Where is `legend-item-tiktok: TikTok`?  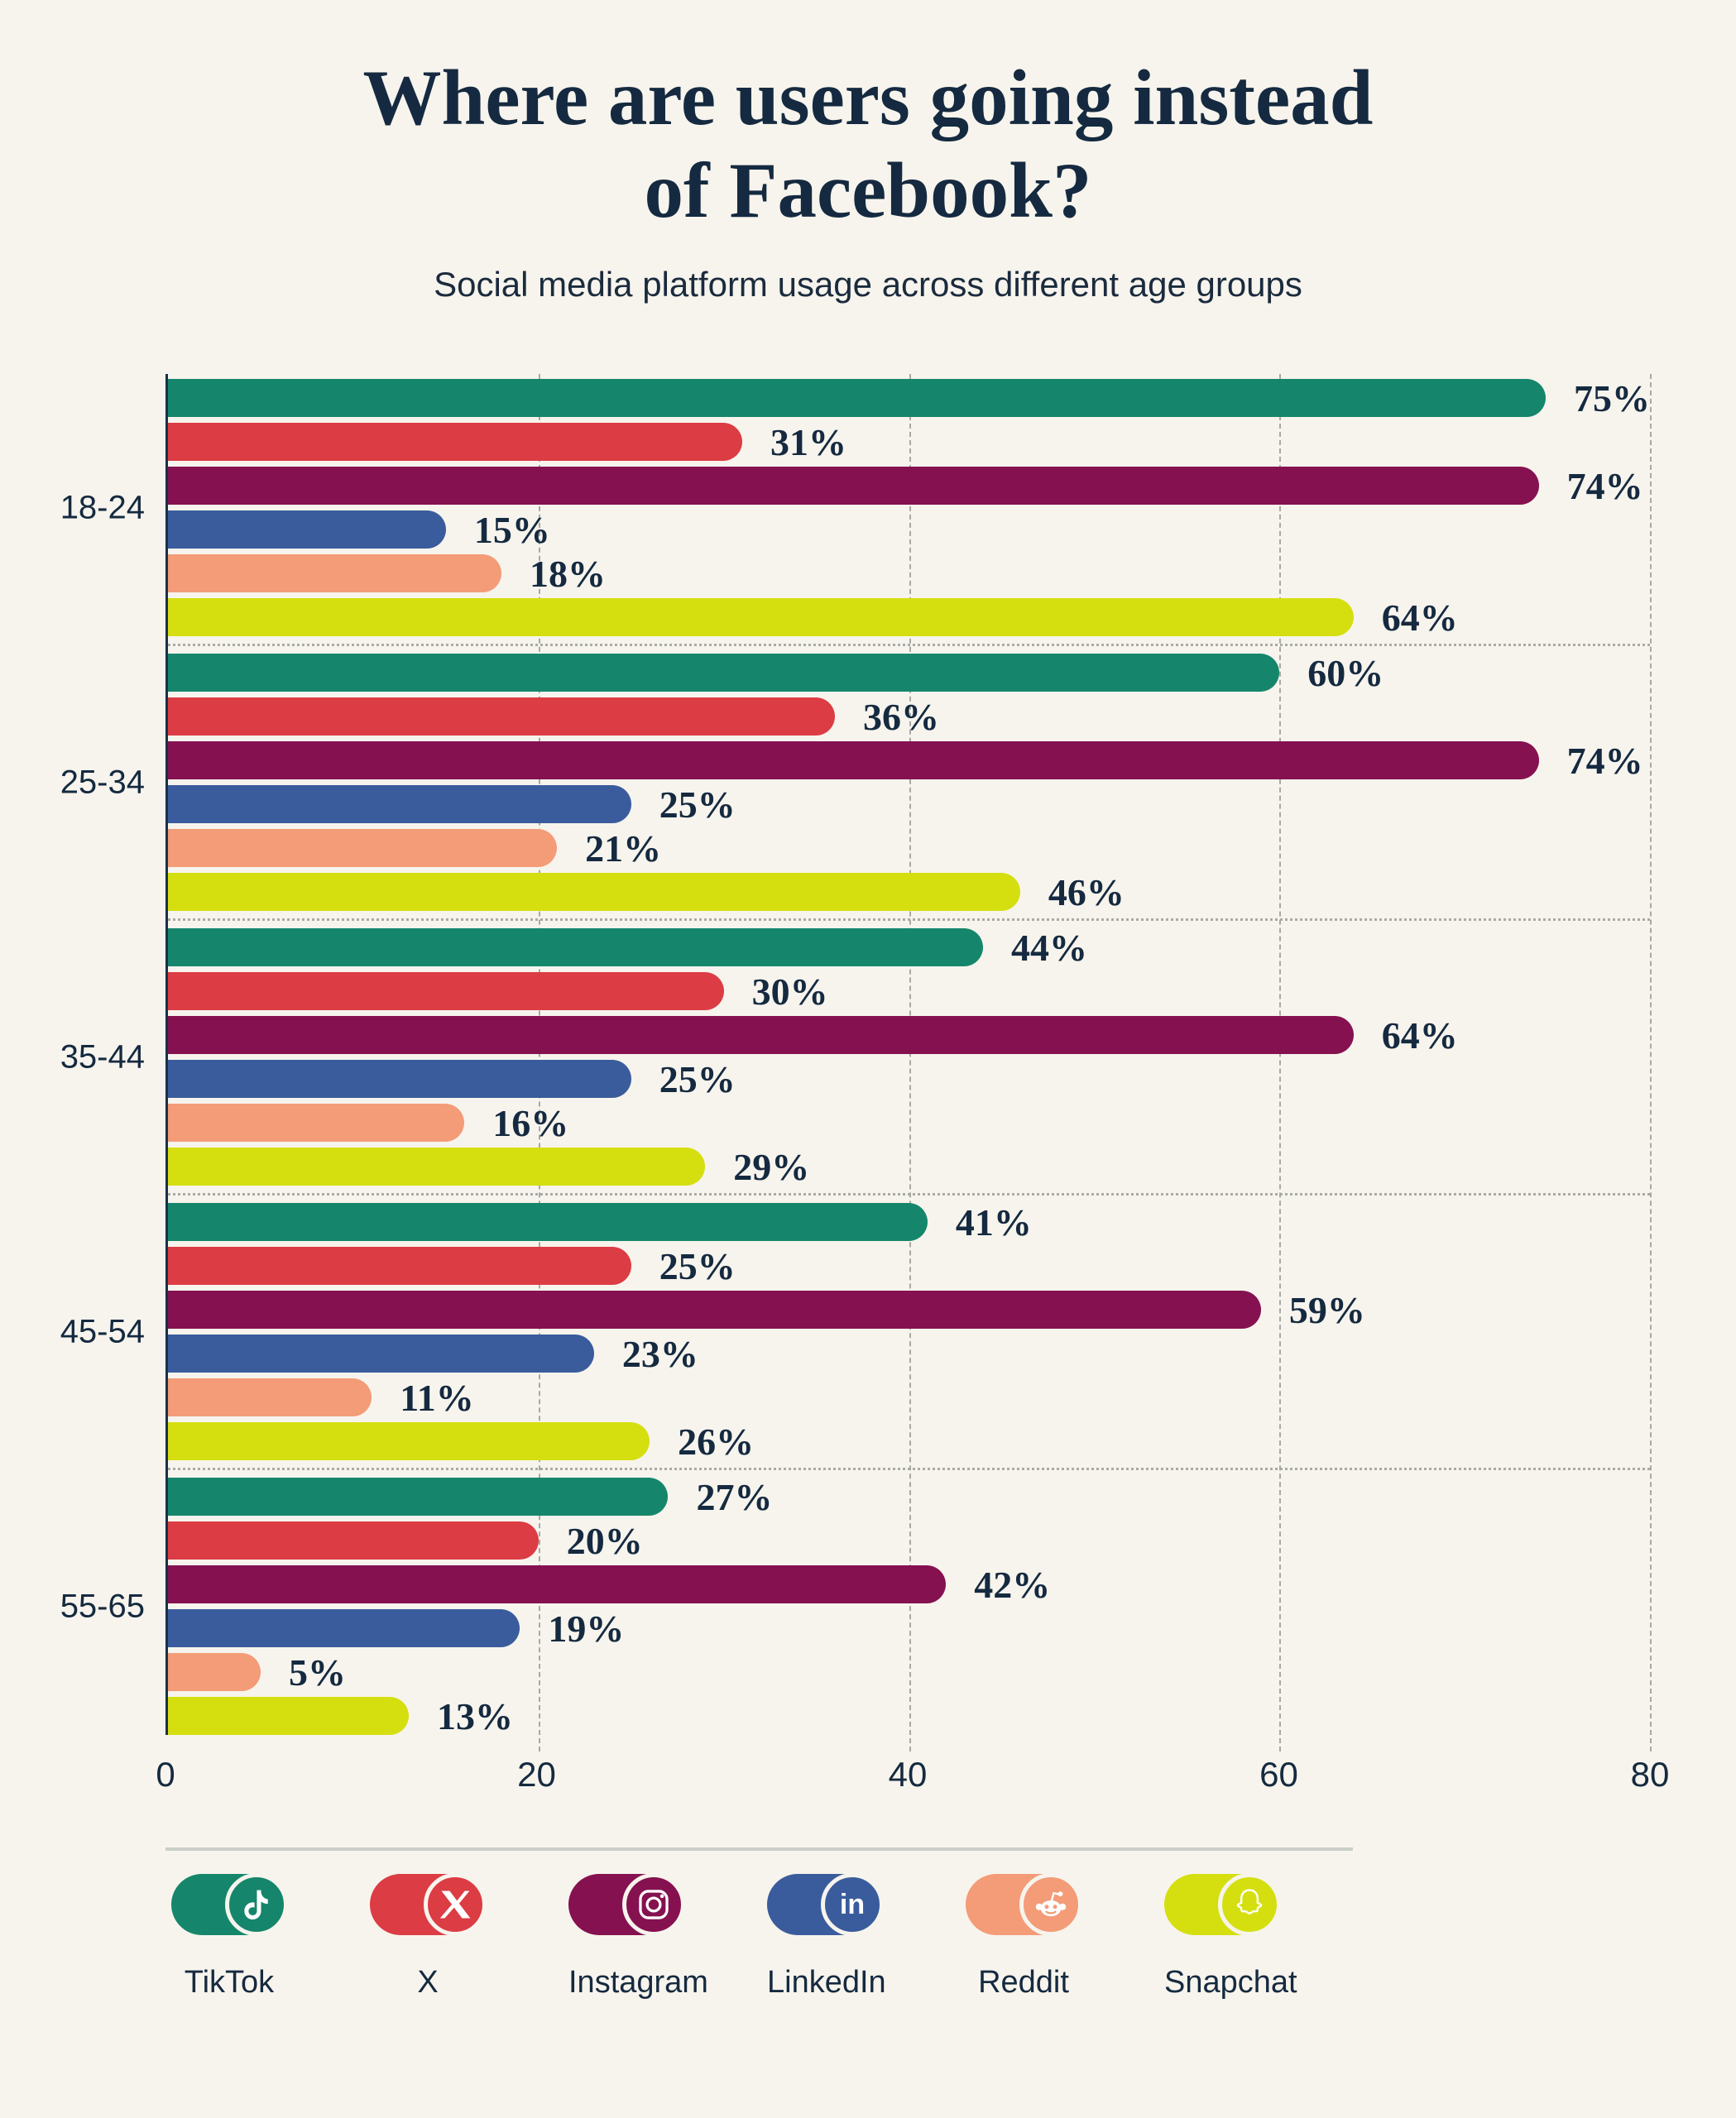
legend-item-tiktok: TikTok is located at coordinates (229, 1937).